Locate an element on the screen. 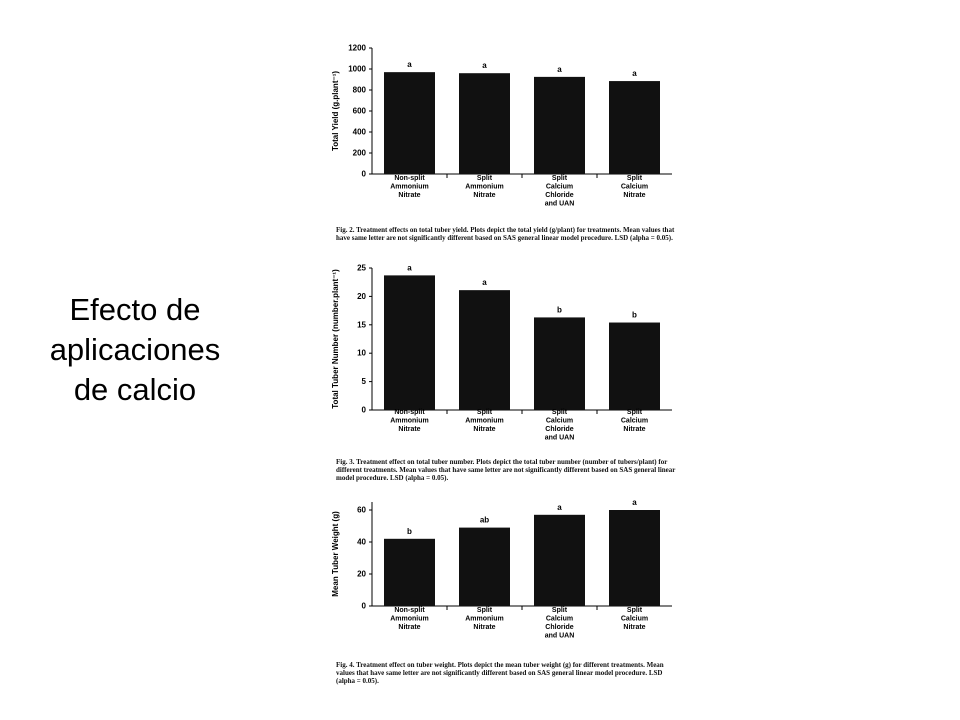  slide-title-line-2: aplicaciones is located at coordinates (135, 349).